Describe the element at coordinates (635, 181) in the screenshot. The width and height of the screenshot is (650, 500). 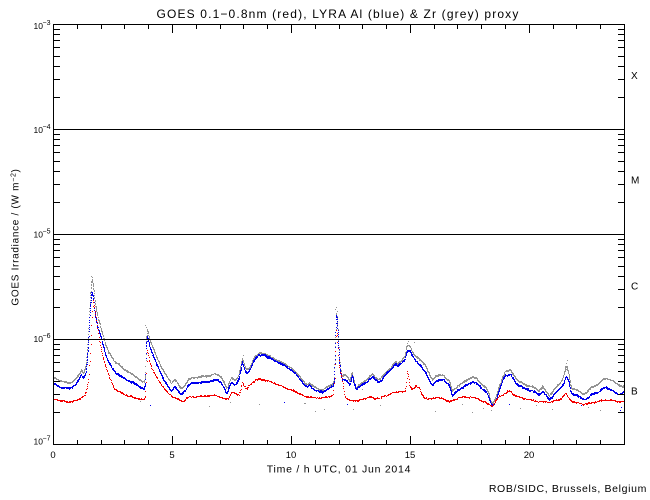
I see `svg-text: M` at that location.